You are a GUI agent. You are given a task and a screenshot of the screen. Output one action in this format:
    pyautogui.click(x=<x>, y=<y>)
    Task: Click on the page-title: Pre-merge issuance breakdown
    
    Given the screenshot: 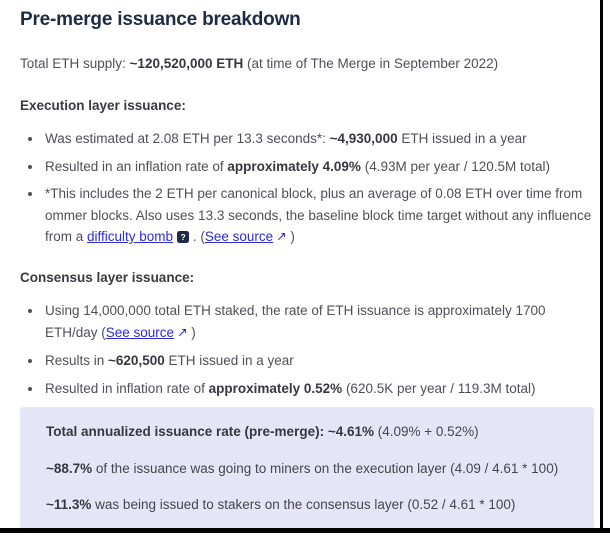 What is the action you would take?
    pyautogui.click(x=160, y=19)
    